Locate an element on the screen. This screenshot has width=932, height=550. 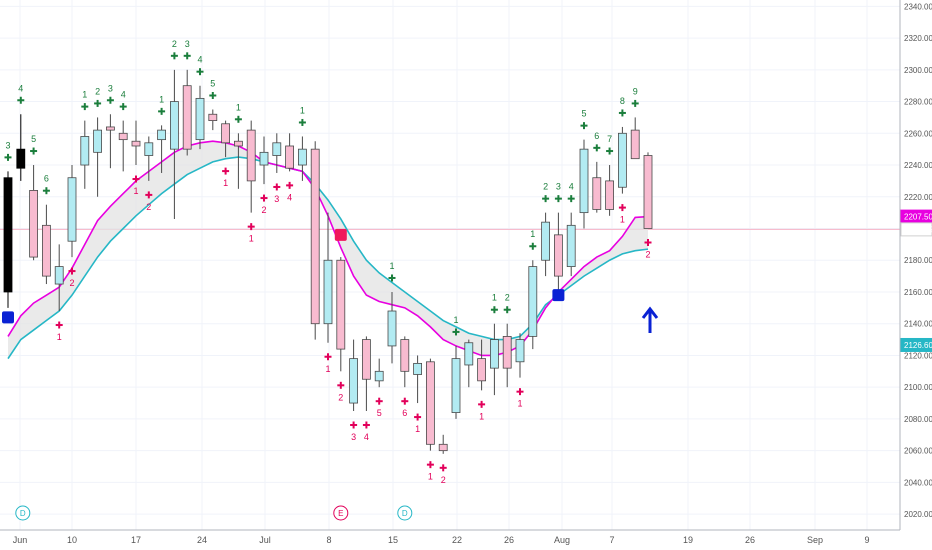
y-tick-label: 2340.00 is located at coordinates (918, 6).